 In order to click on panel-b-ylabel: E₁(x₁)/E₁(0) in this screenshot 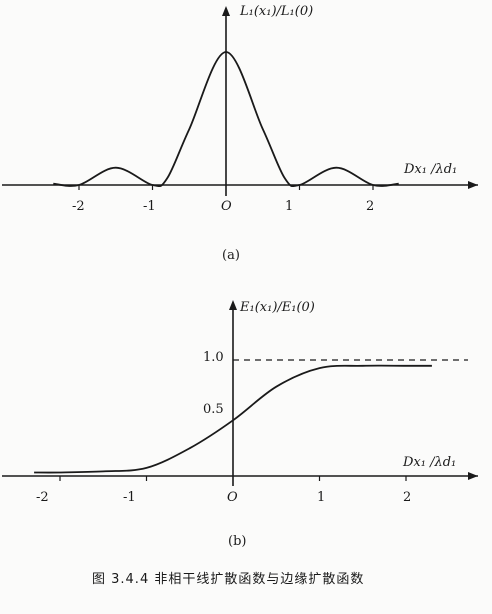, I will do `click(277, 307)`.